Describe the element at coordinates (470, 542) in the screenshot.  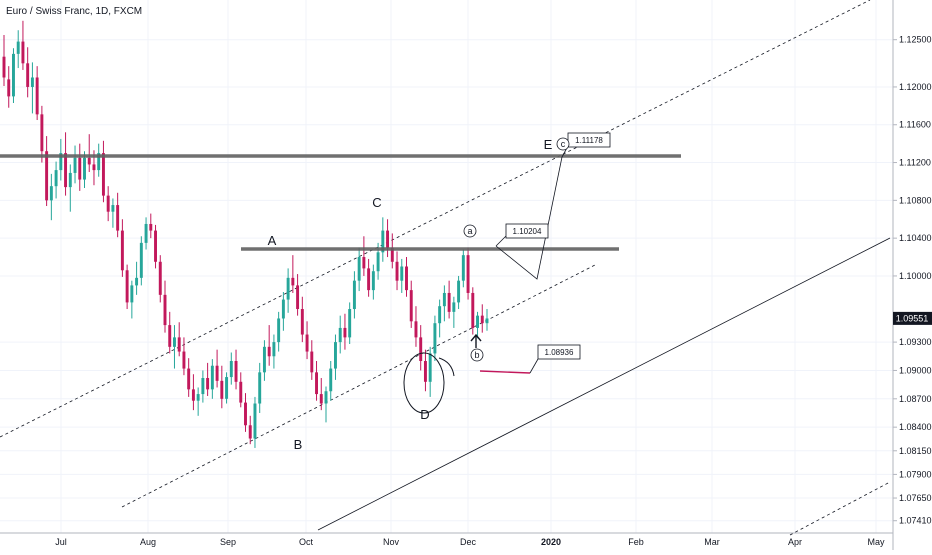
I see `time-axis: Jul Aug Sep Oct Nov Dec 2020 Feb Mar Apr May` at that location.